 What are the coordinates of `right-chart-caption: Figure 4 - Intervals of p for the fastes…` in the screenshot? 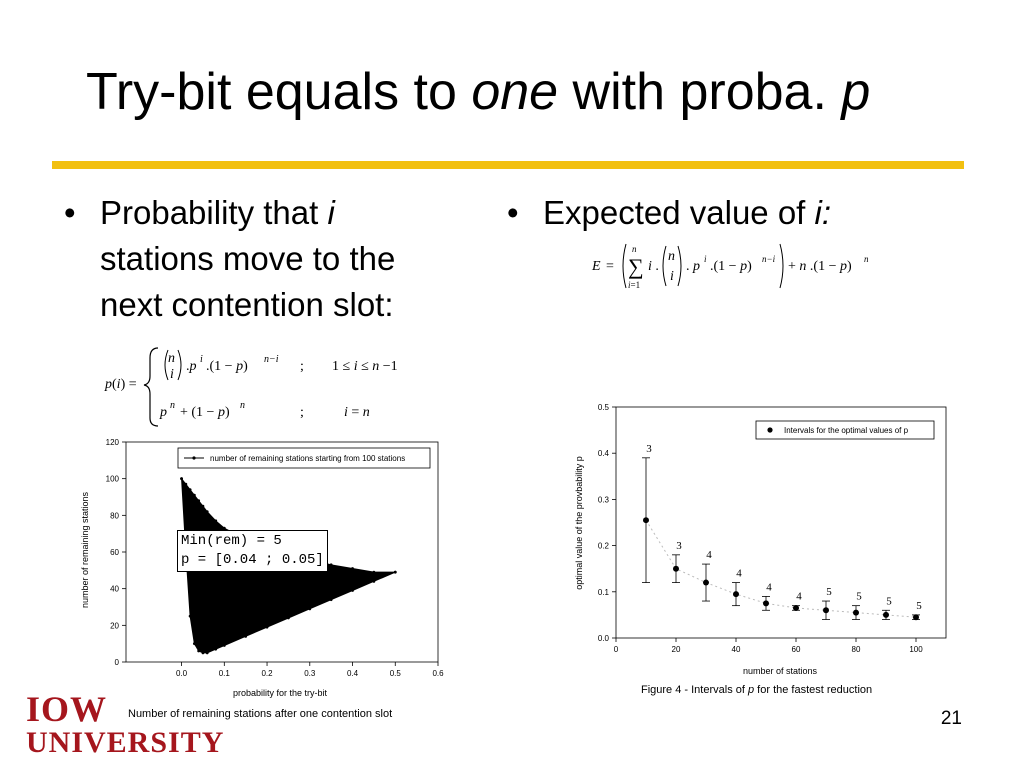 It's located at (756, 690).